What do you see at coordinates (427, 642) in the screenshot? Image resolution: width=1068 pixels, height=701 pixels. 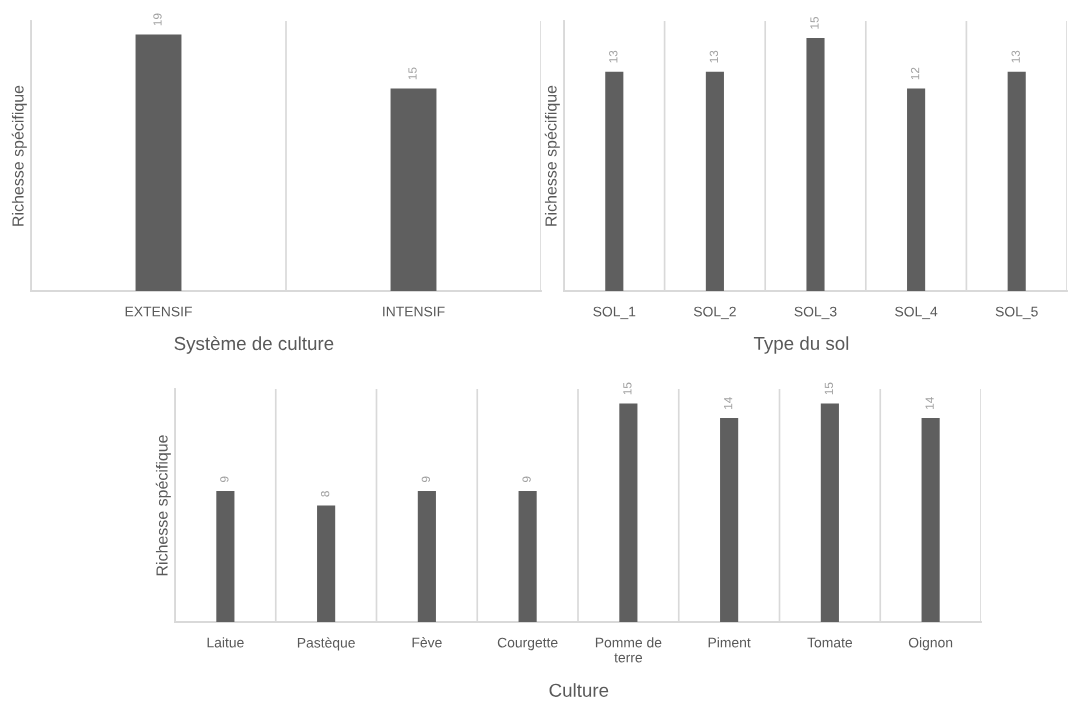 I see `x-tick-label: Fève` at bounding box center [427, 642].